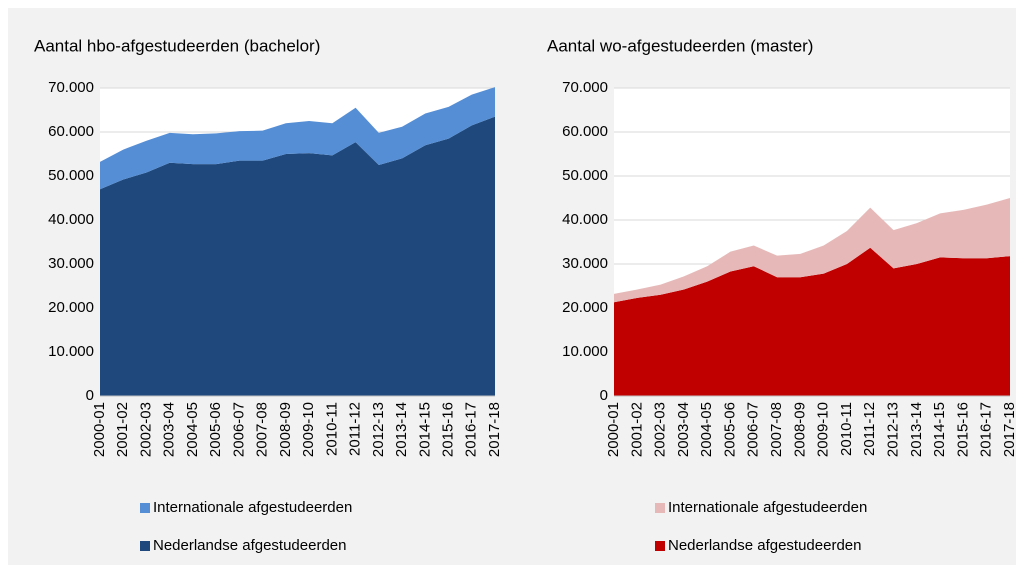  I want to click on chart-title: Aantal hbo-afgestudeerden (bachelor), so click(177, 45).